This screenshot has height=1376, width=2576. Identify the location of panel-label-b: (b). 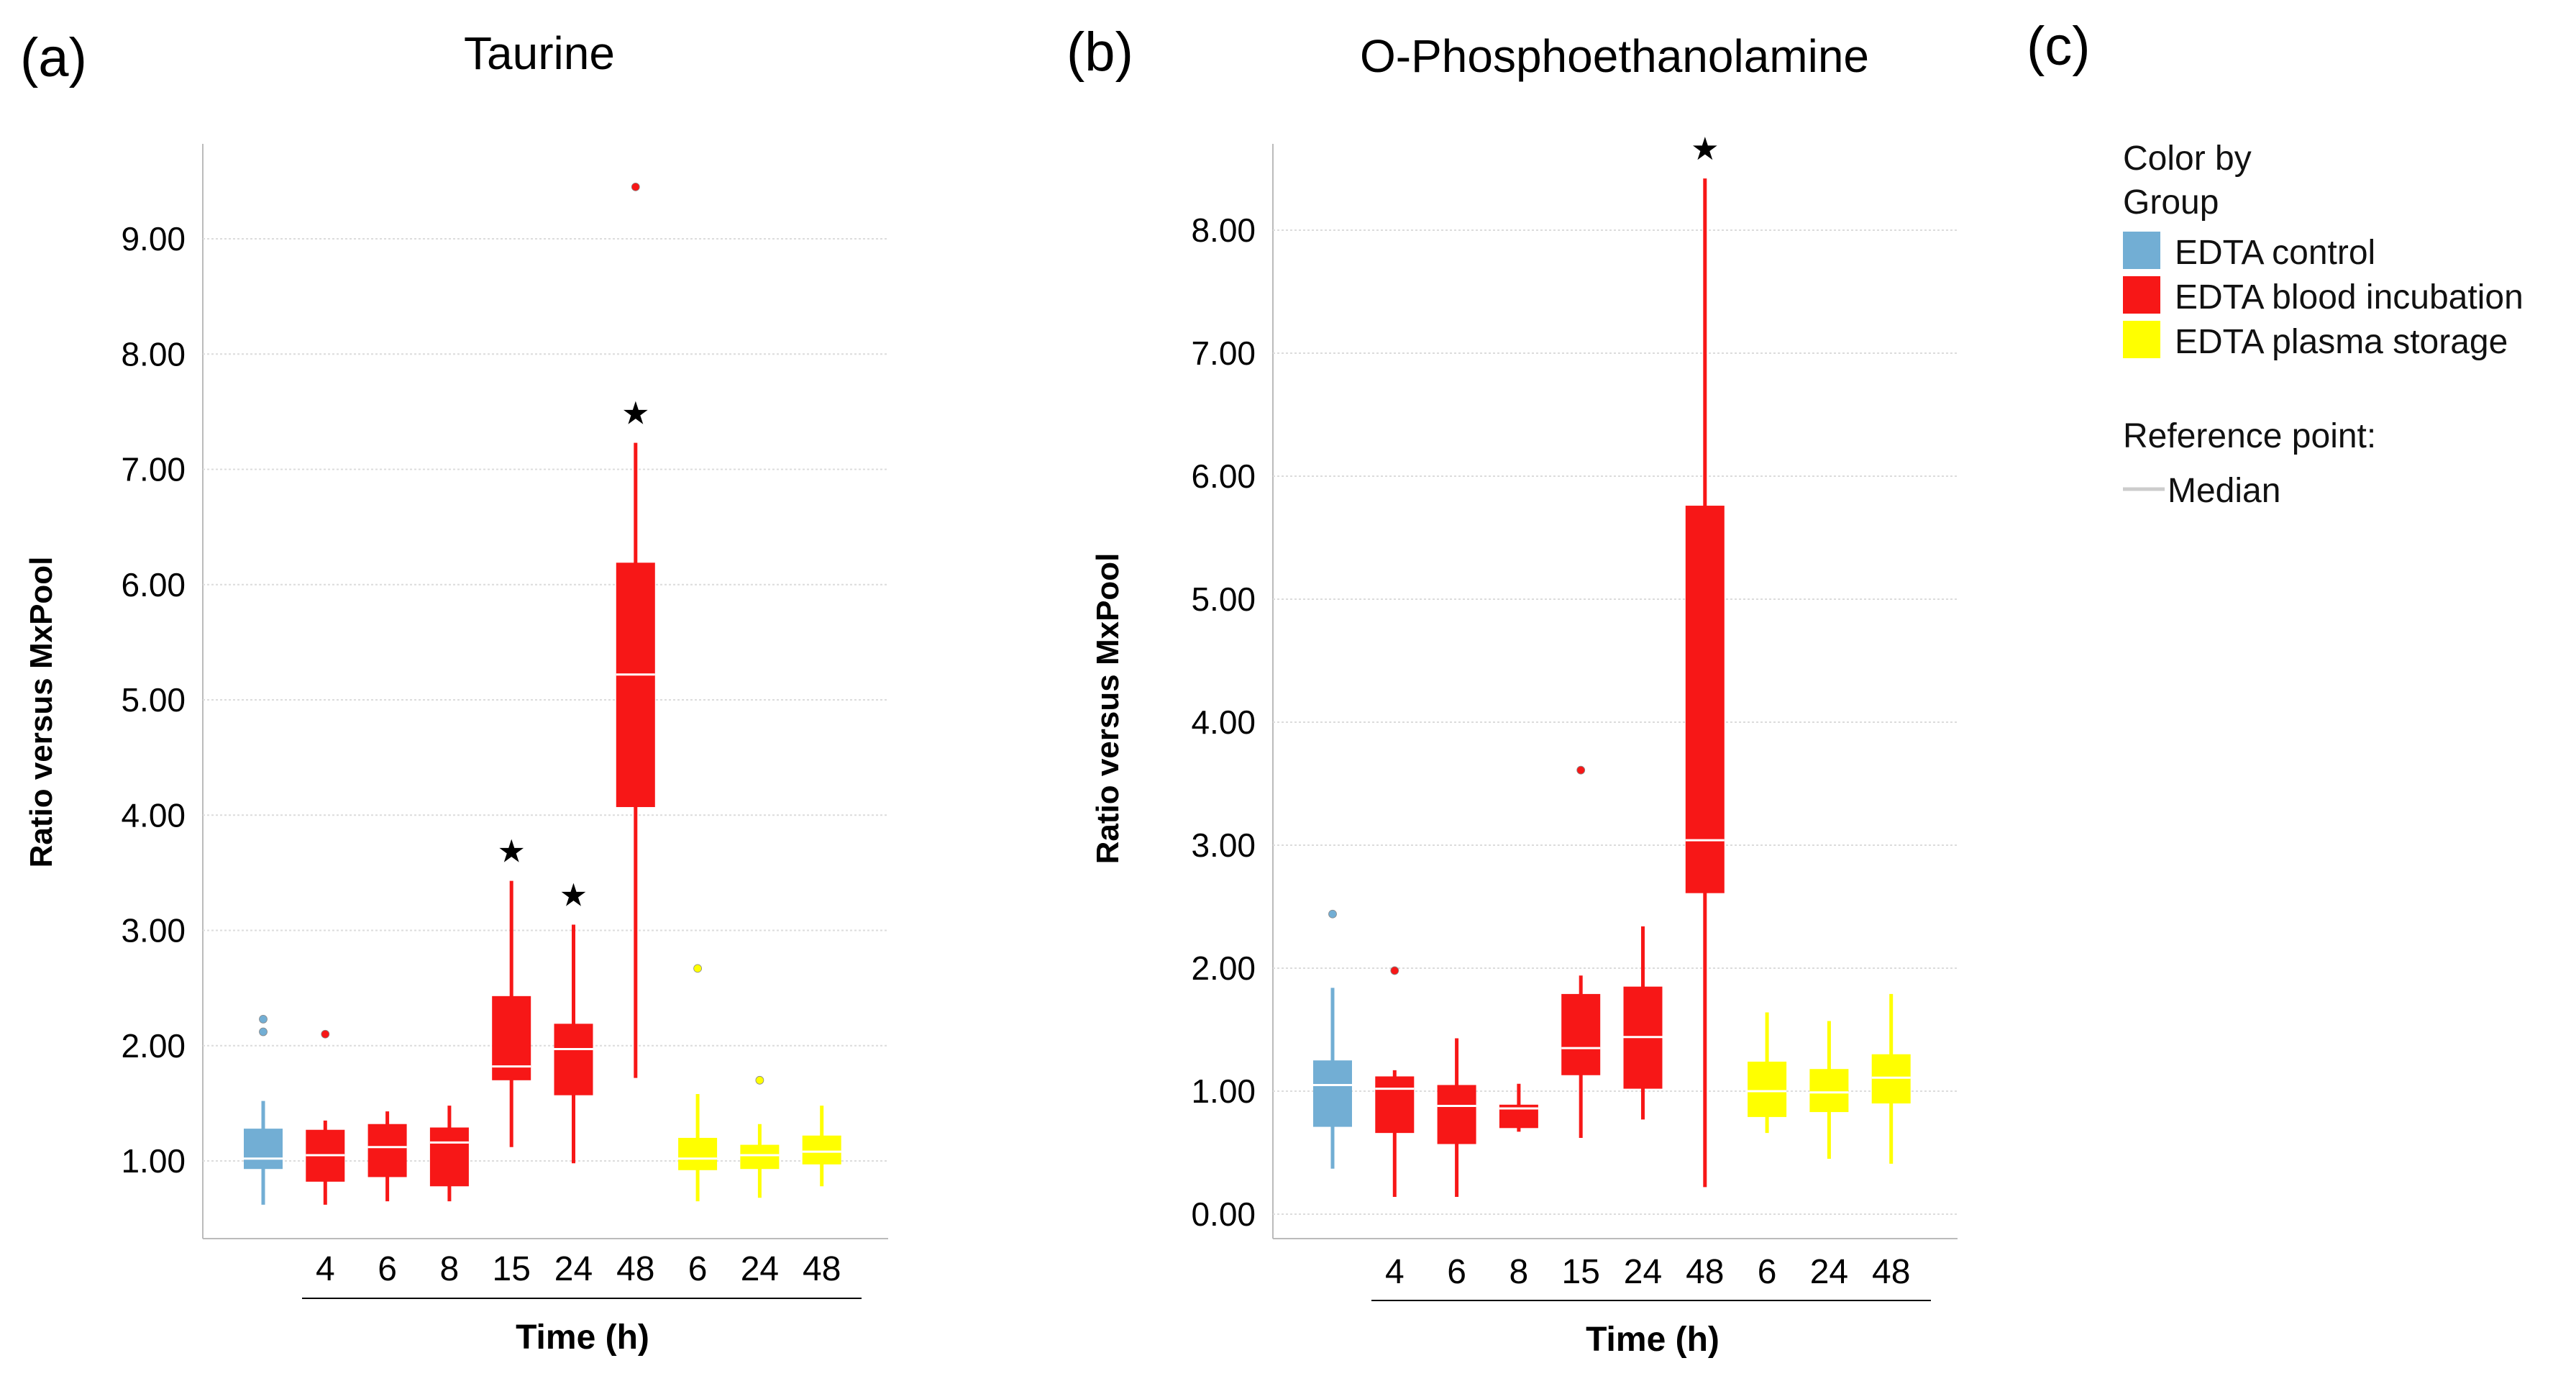
(1100, 52).